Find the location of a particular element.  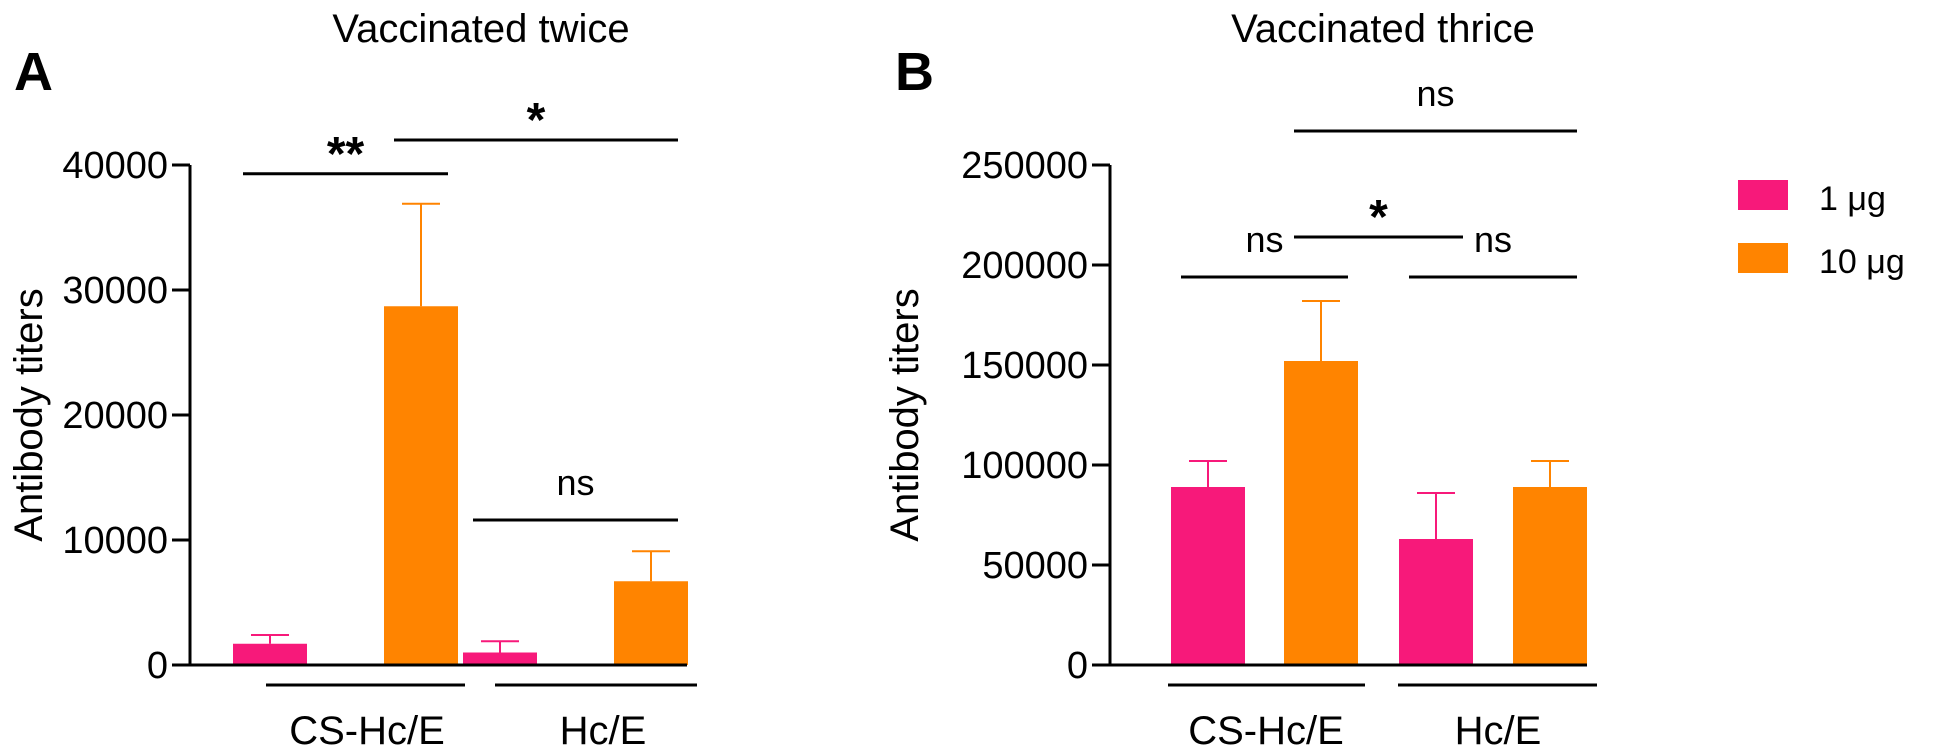

y-tick-label: 50000 is located at coordinates (1035, 566).